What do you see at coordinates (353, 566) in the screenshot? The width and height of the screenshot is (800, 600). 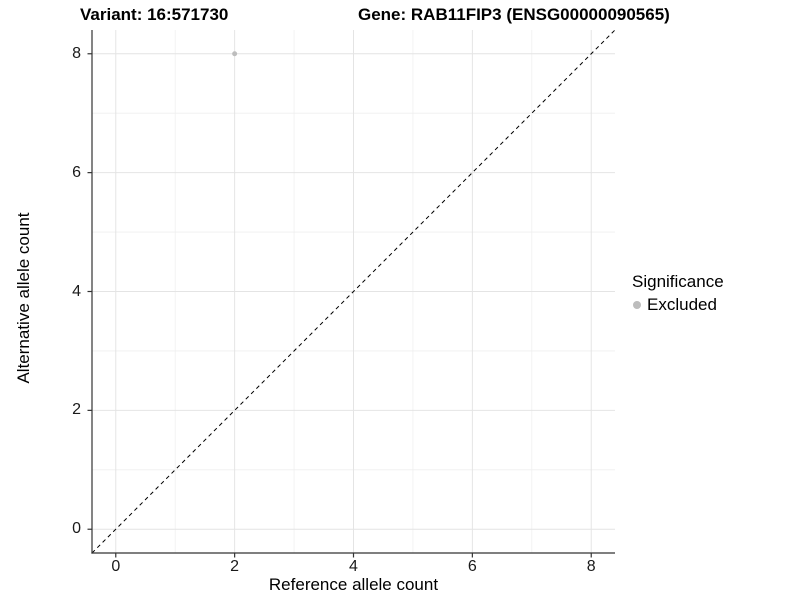 I see `x-tick-label: 4` at bounding box center [353, 566].